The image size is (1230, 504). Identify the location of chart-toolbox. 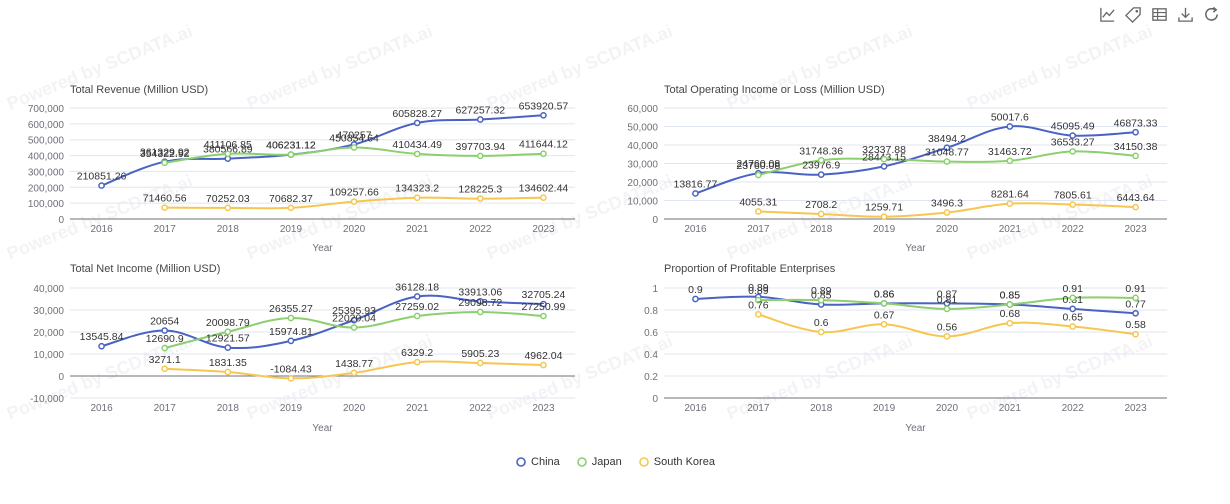
(1159, 14).